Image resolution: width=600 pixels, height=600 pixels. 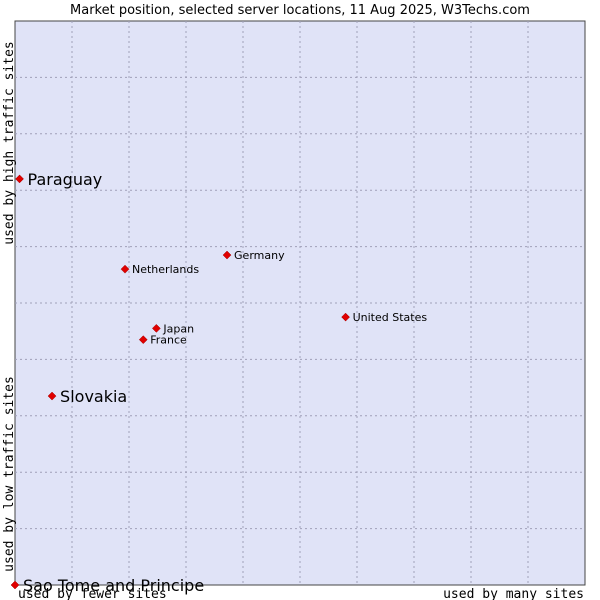 What do you see at coordinates (168, 340) in the screenshot?
I see `data-point-label: France` at bounding box center [168, 340].